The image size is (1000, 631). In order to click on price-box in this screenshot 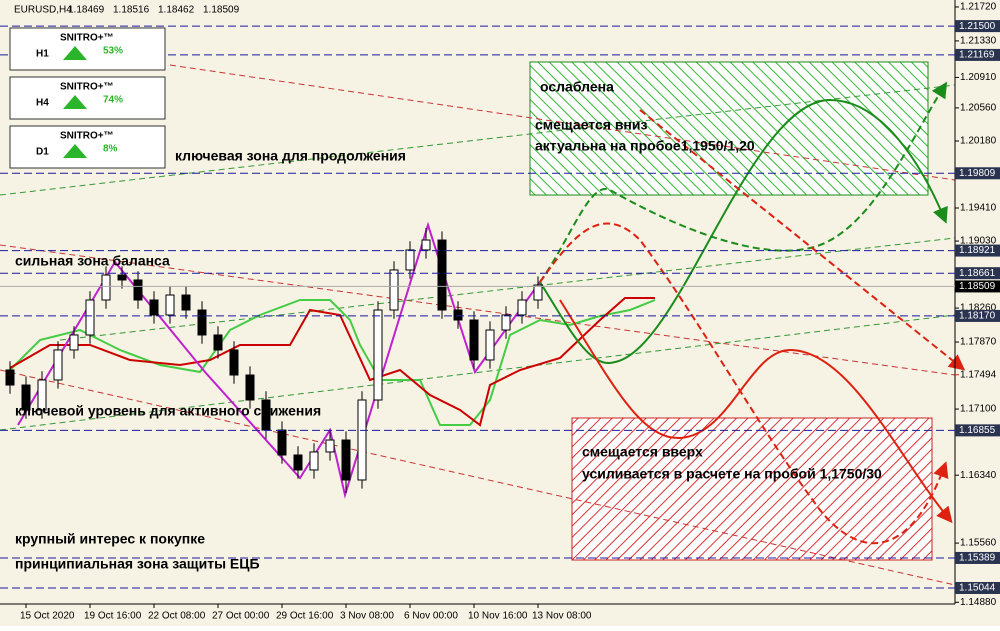, I will do `click(977, 286)`.